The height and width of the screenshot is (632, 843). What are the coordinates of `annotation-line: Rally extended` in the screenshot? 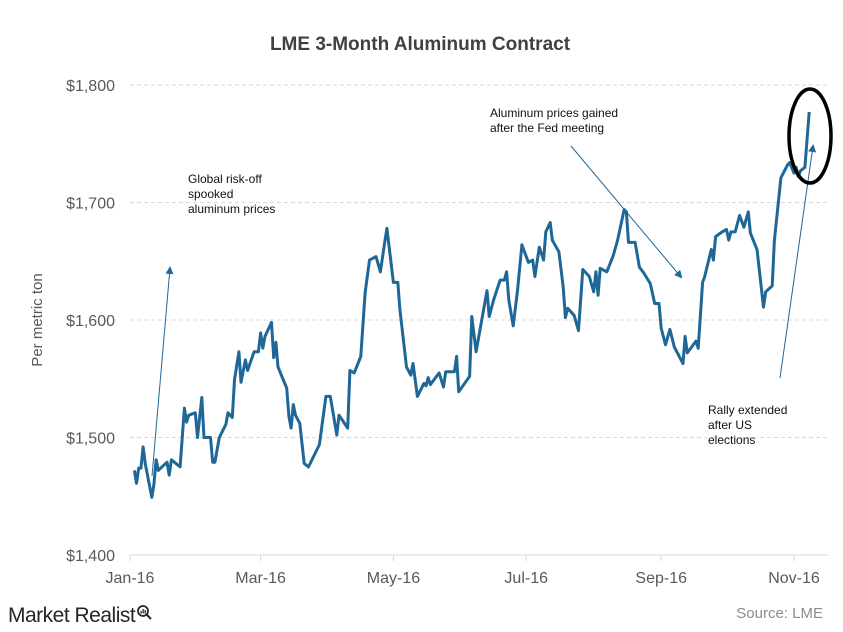 It's located at (747, 410).